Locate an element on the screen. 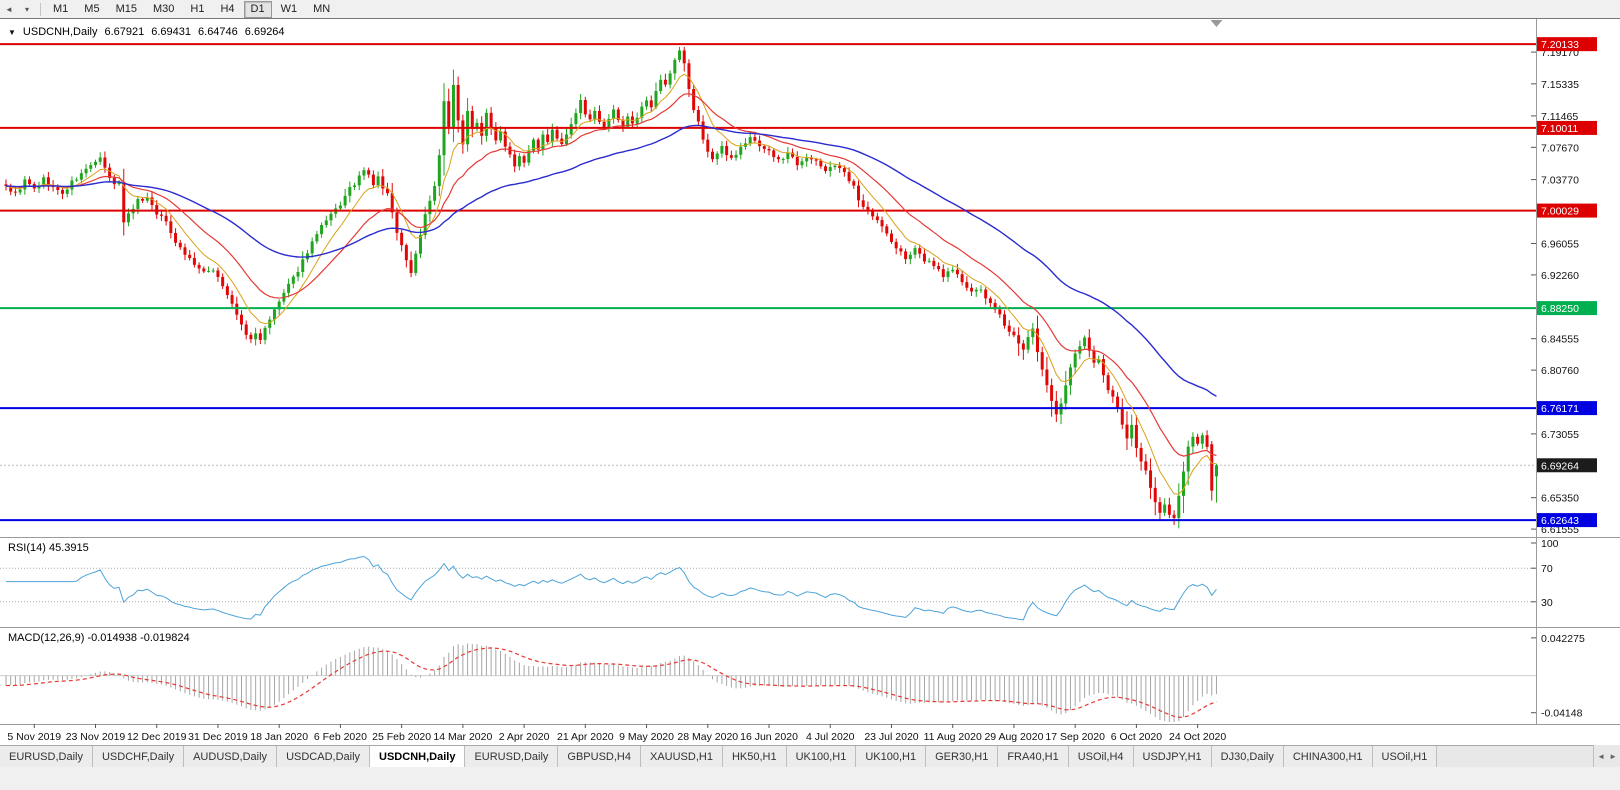 This screenshot has height=790, width=1620. chart-symbol-label: USDCNH,Daily is located at coordinates (60, 32).